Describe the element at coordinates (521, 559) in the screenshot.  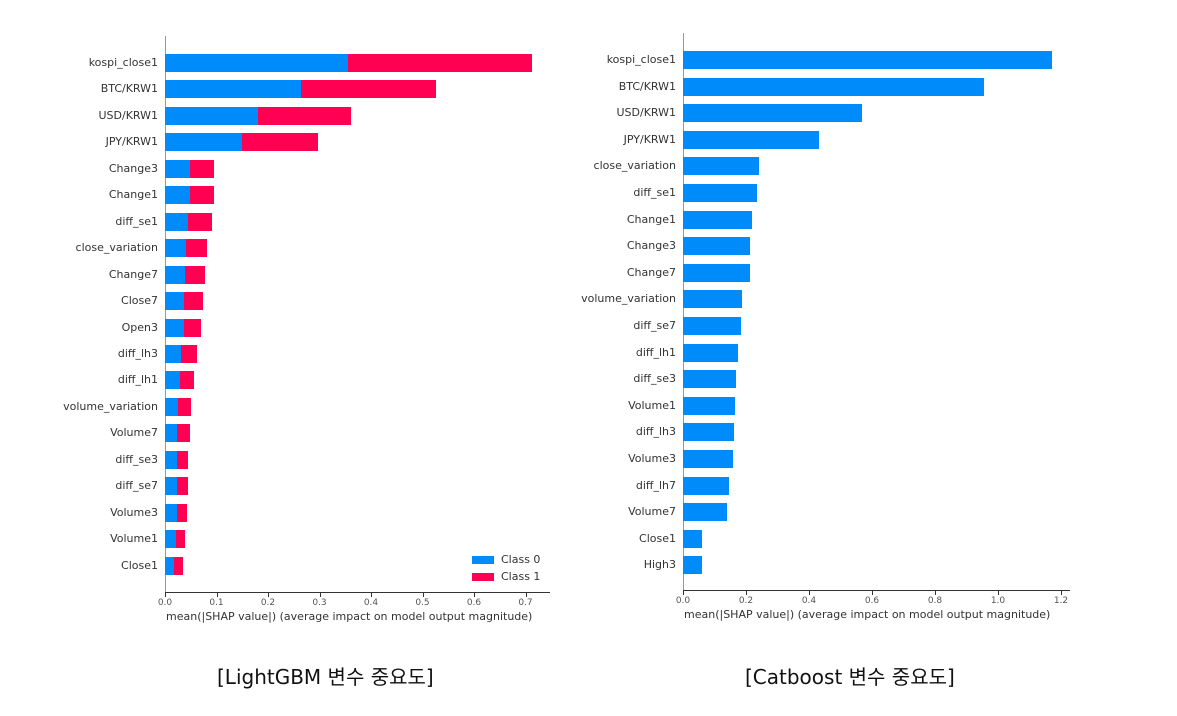
I see `legend-label: Class 0` at that location.